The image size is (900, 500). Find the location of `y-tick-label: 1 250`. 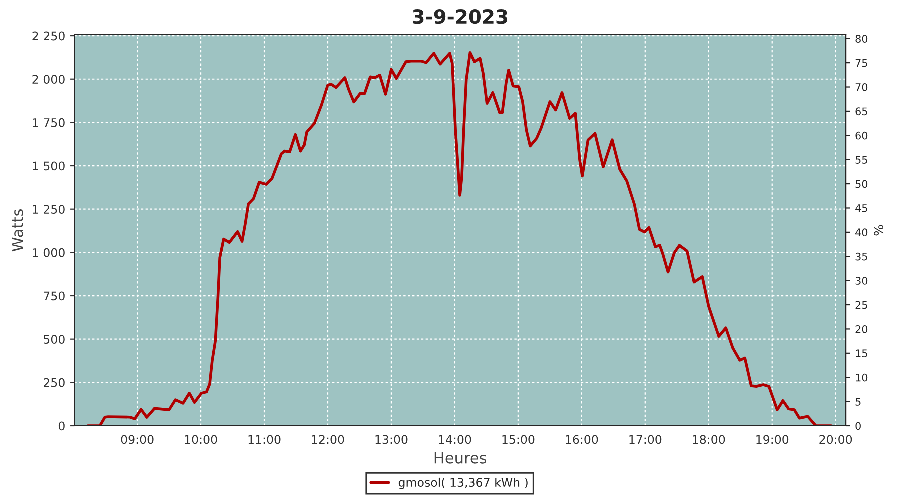

y-tick-label: 1 250 is located at coordinates (49, 209).